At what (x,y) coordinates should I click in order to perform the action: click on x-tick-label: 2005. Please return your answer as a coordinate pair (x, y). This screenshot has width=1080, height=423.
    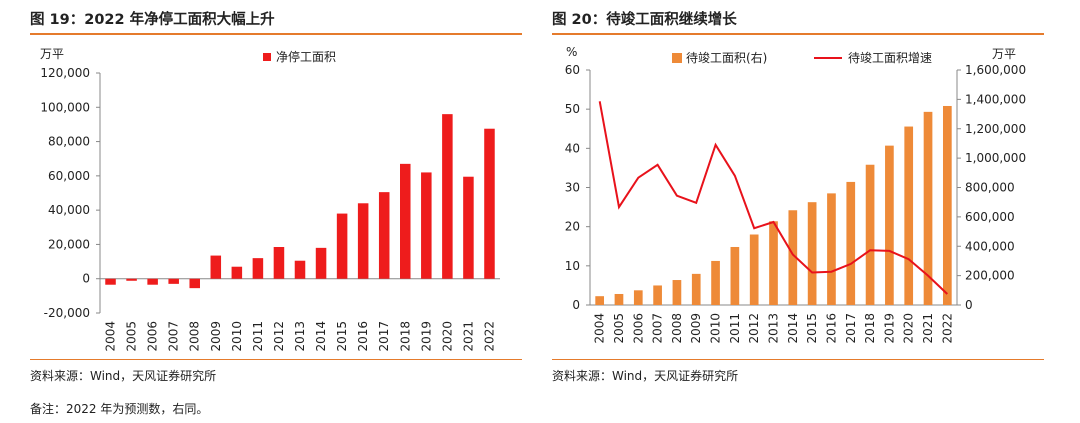
    Looking at the image, I should click on (619, 328).